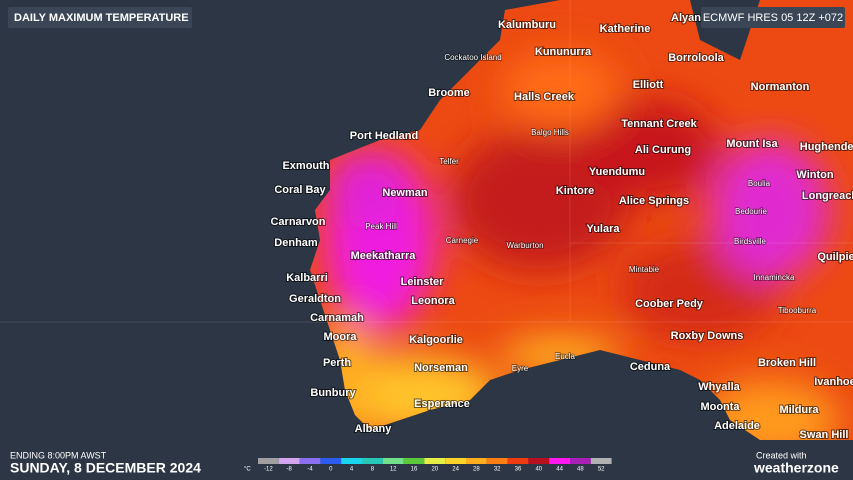 The height and width of the screenshot is (480, 853). I want to click on ending-time: ENDING 8:00PM AWST, so click(58, 455).